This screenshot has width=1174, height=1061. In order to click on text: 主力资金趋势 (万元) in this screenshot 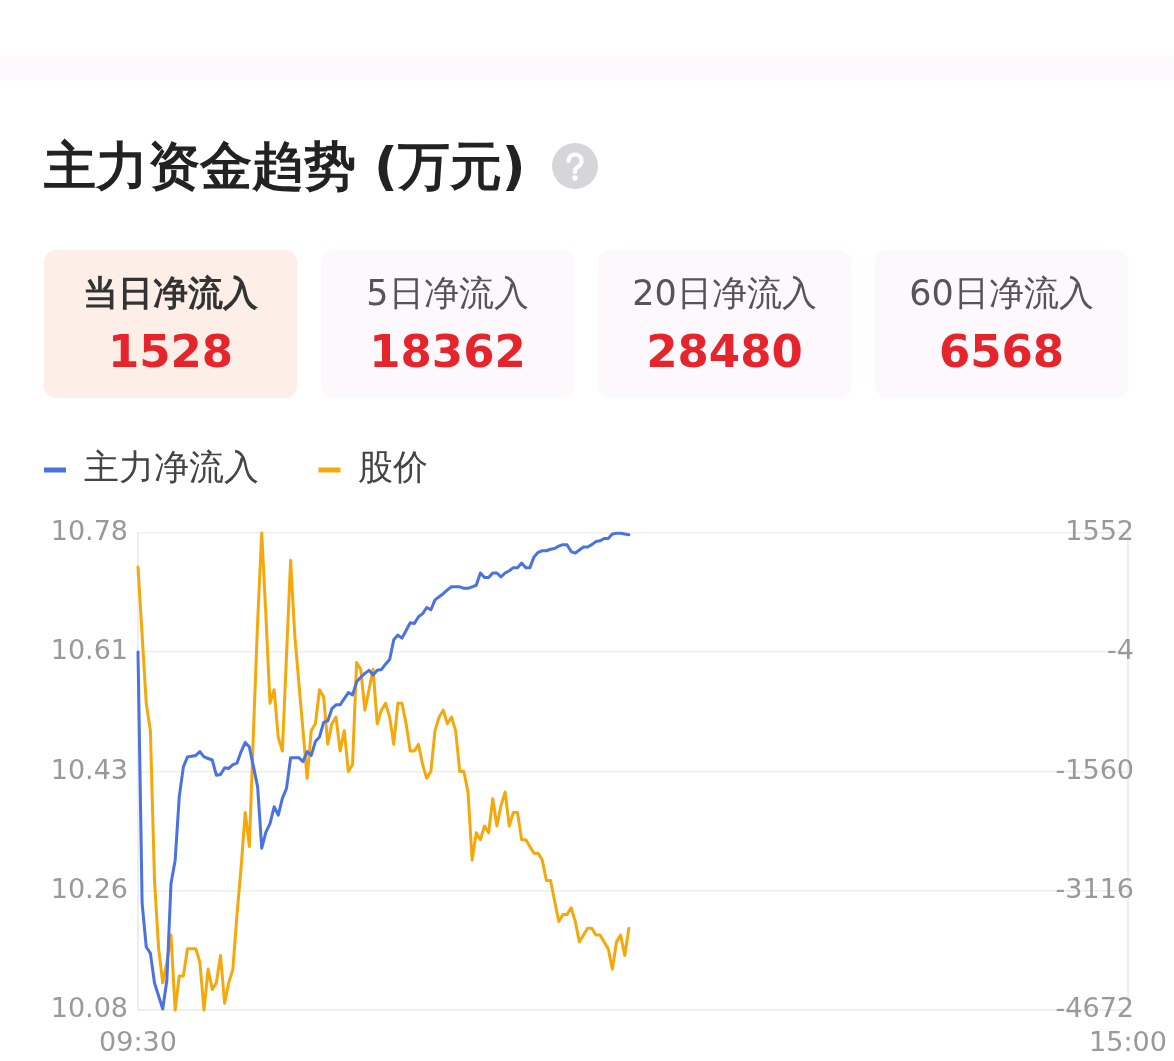, I will do `click(285, 166)`.